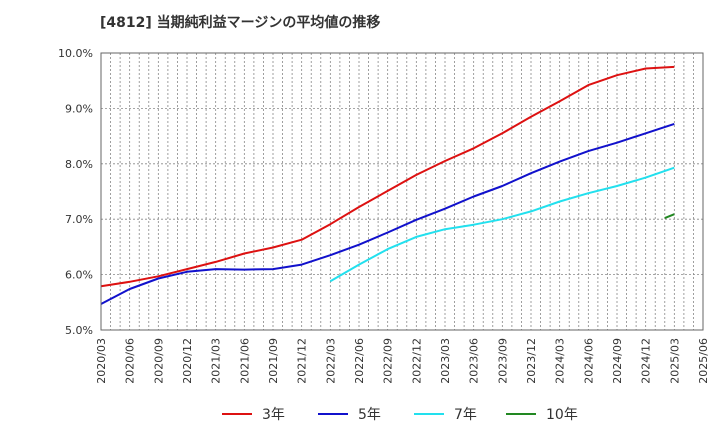 This screenshot has height=440, width=720. I want to click on x-tick-label: 2021/06, so click(244, 361).